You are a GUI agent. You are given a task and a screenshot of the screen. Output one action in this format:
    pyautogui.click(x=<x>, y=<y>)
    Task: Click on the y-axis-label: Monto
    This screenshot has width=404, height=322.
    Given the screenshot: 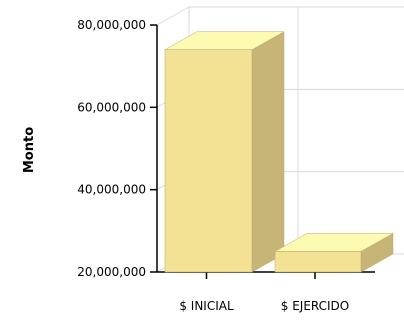 What is the action you would take?
    pyautogui.click(x=29, y=150)
    